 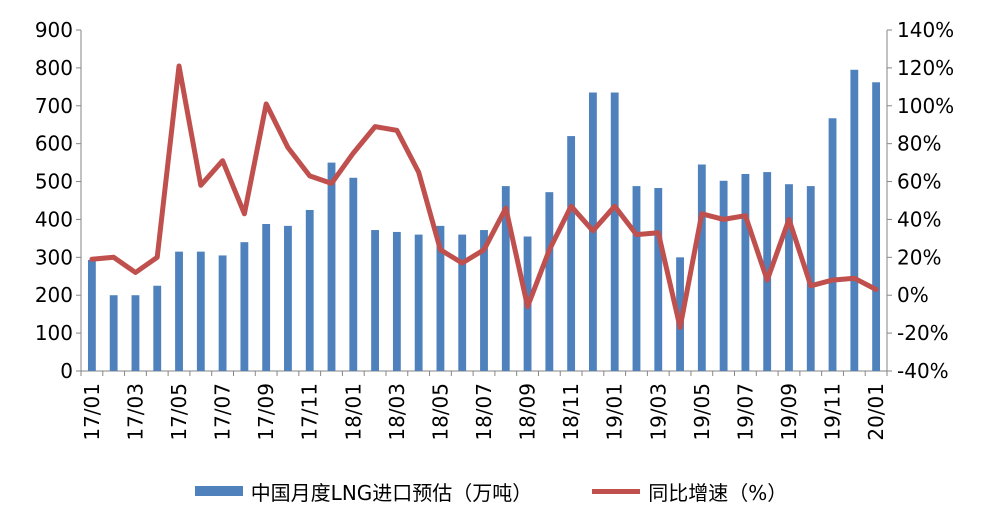 What do you see at coordinates (923, 333) in the screenshot?
I see `y-right-tick-label: -20%` at bounding box center [923, 333].